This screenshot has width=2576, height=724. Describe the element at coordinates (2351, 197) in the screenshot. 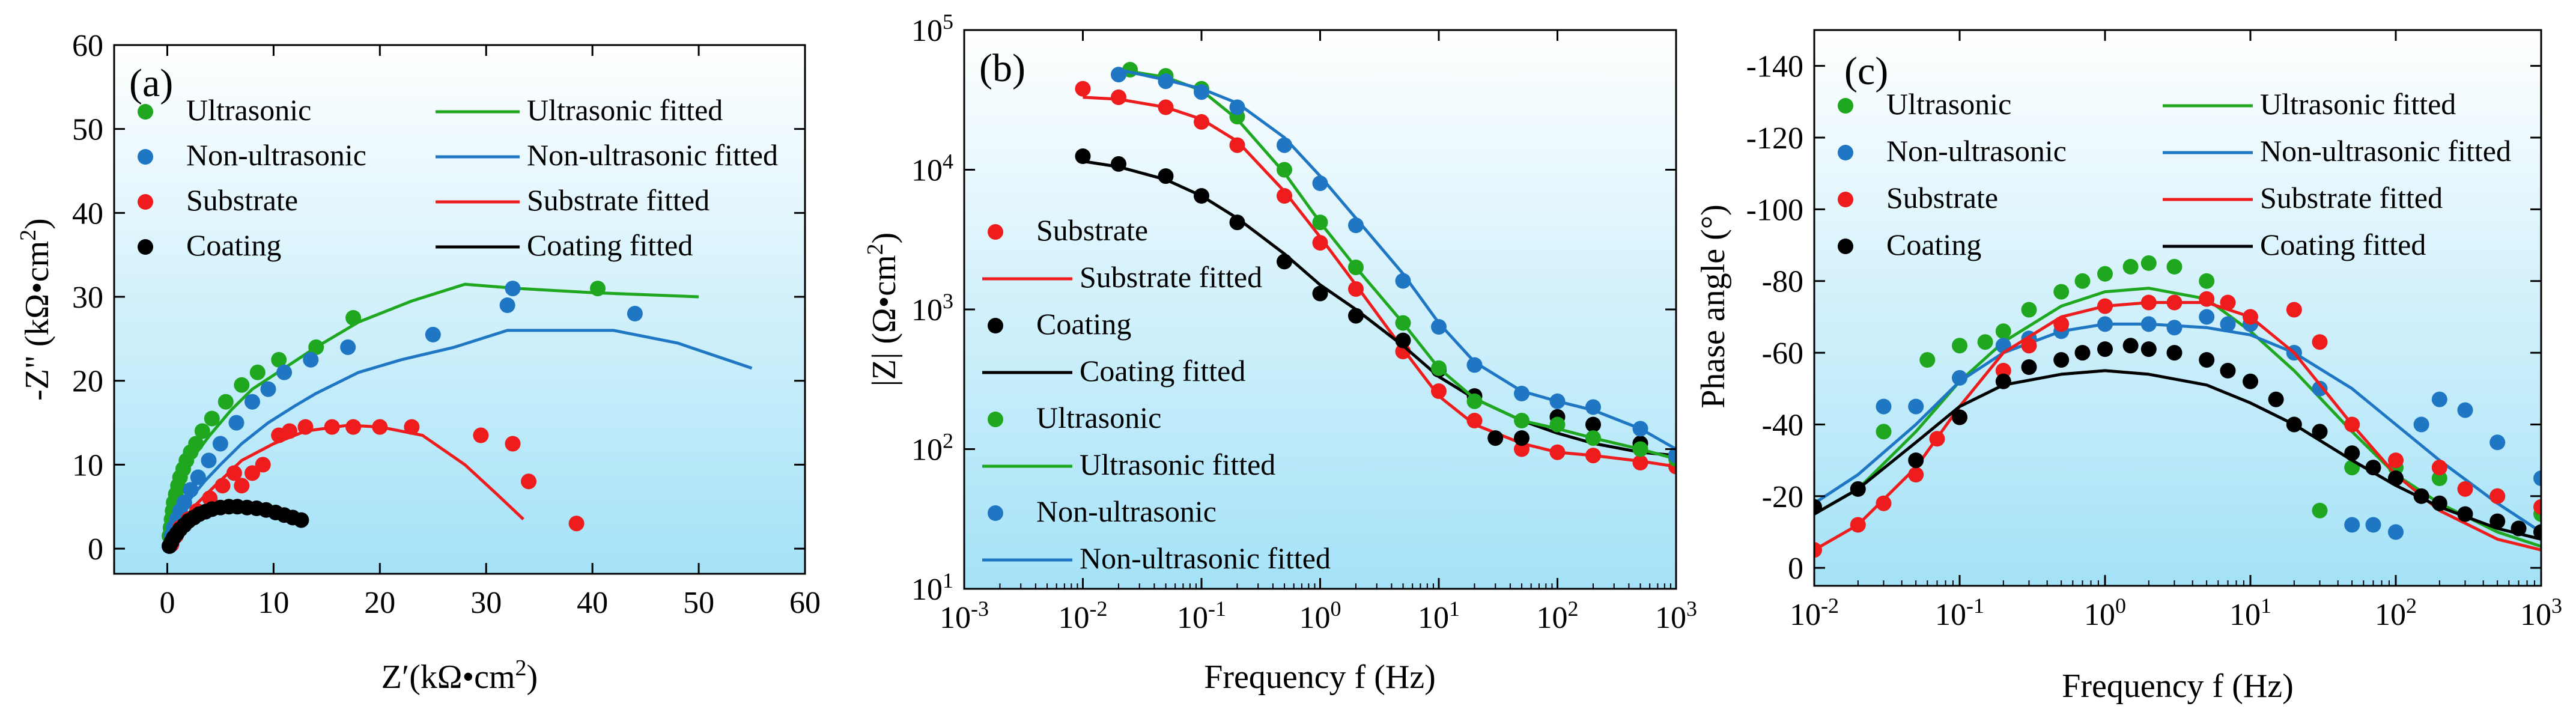

I see `legend-label: Substrate fitted` at that location.